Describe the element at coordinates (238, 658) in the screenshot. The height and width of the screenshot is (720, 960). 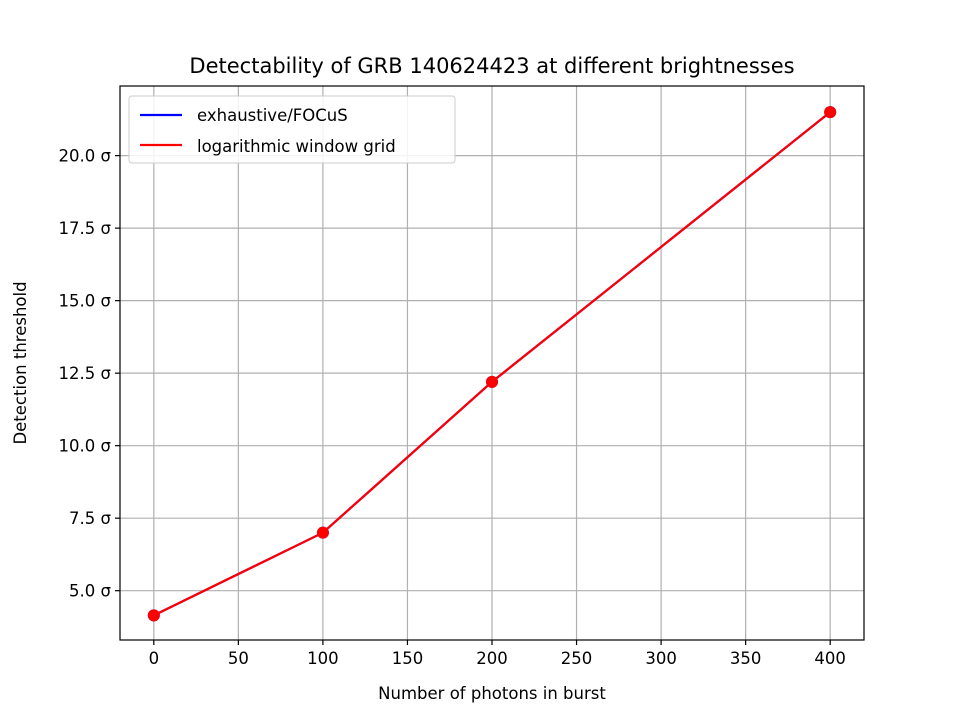
I see `x-tick-label: 50` at that location.